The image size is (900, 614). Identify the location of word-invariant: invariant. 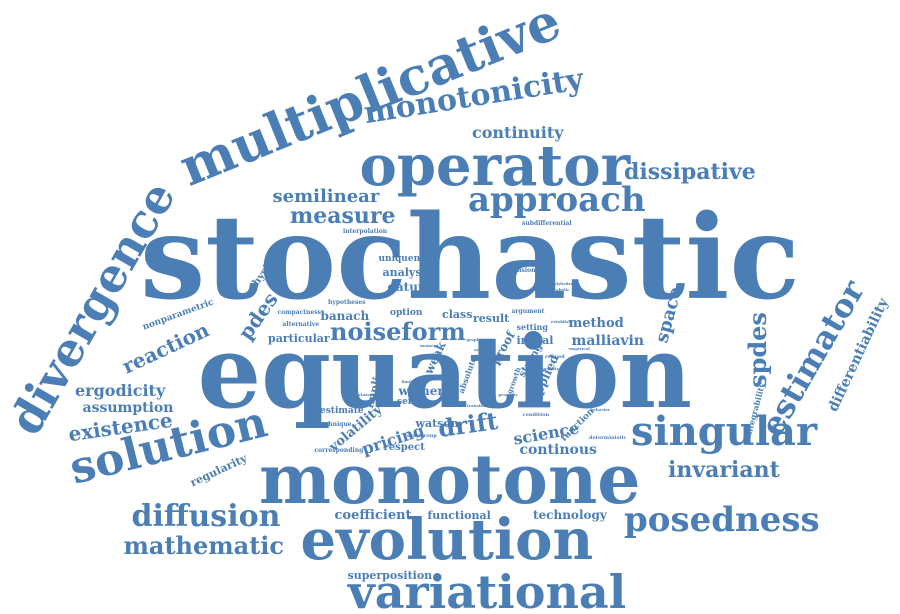
(724, 470).